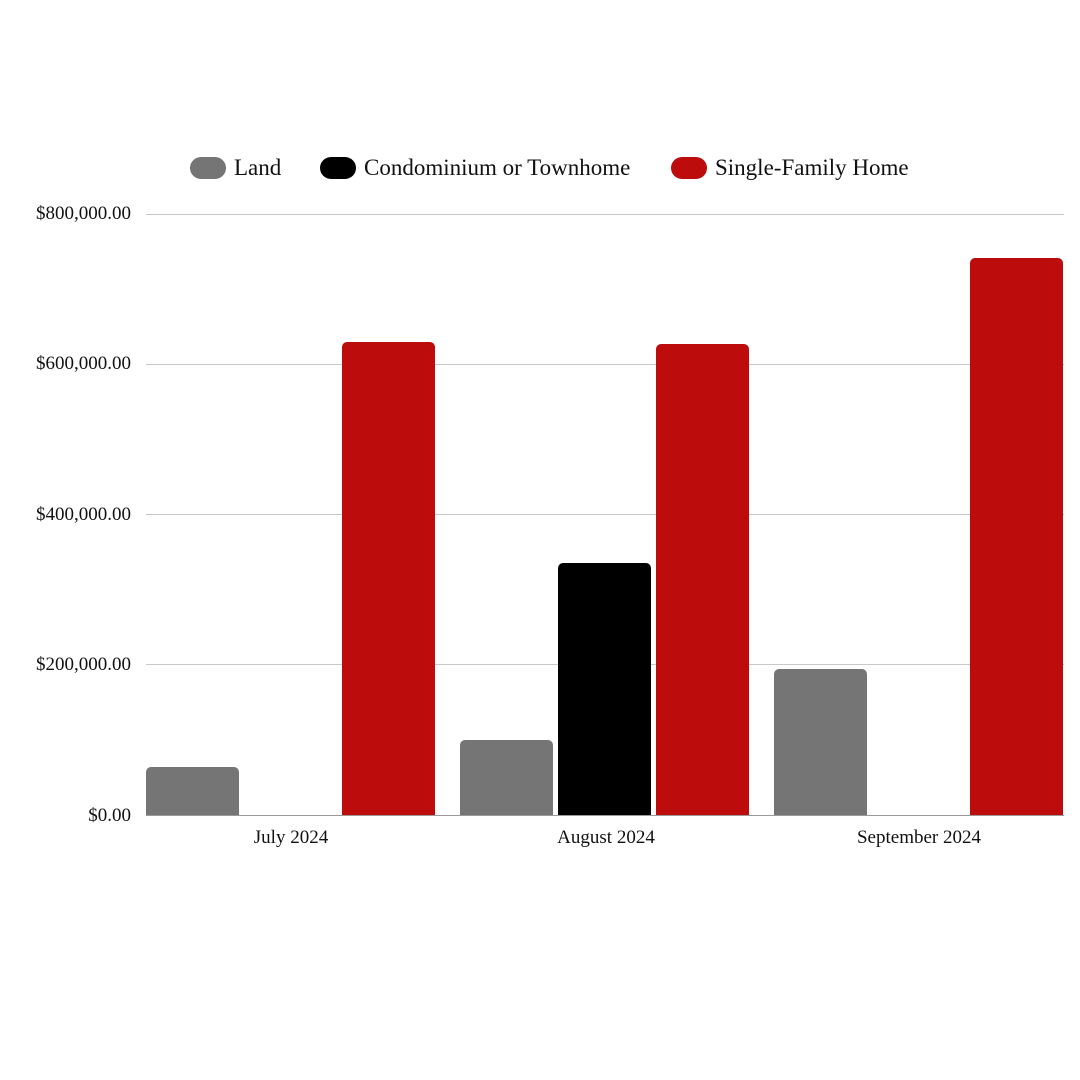  I want to click on legend-item-single-family: Single-Family Home, so click(790, 168).